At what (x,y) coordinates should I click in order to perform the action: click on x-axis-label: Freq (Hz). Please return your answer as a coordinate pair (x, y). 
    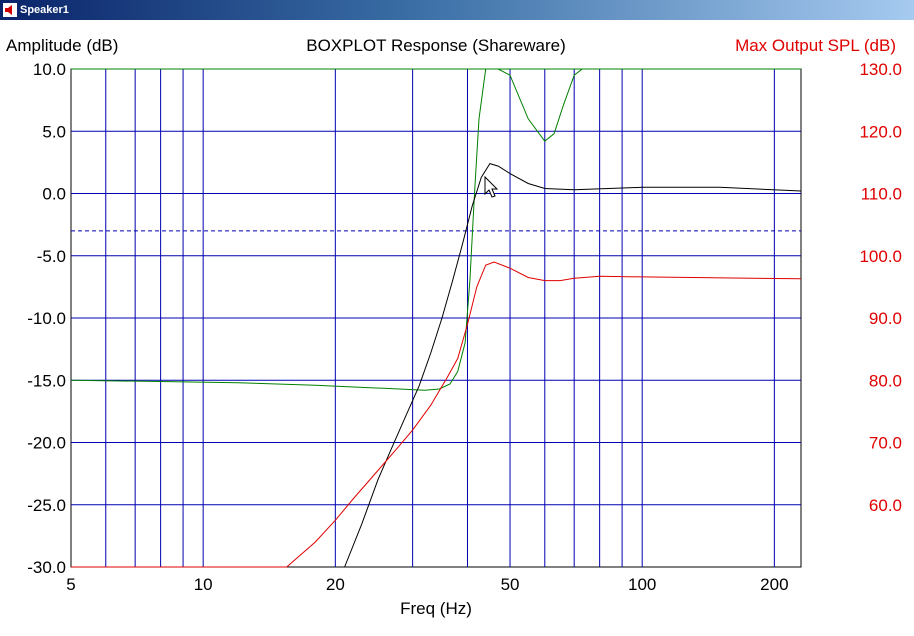
    Looking at the image, I should click on (436, 608).